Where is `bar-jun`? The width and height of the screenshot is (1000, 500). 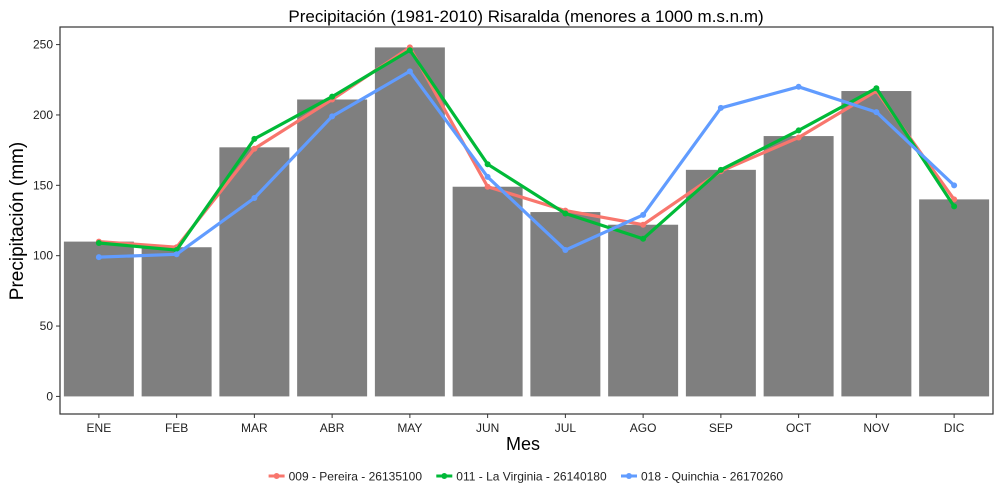 bar-jun is located at coordinates (487, 291).